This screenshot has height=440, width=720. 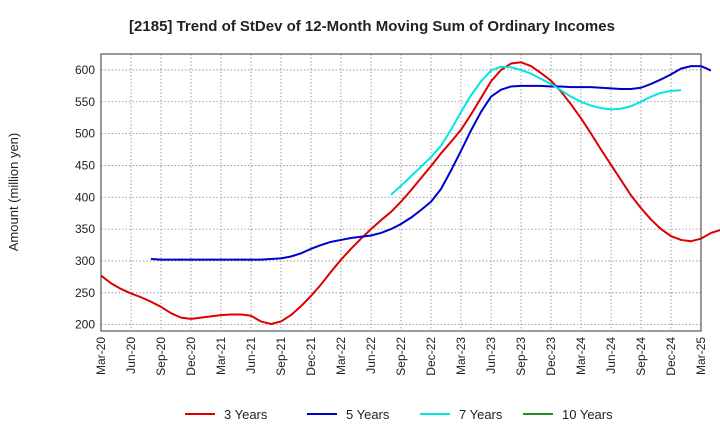 I want to click on legend-label: 3 Years, so click(x=246, y=414).